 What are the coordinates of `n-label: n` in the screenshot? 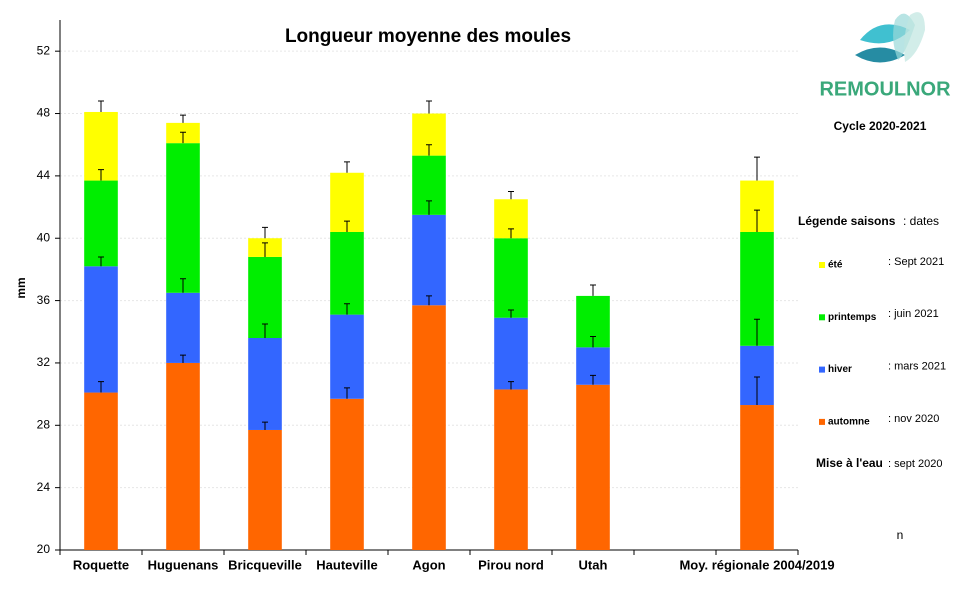 It's located at (900, 535).